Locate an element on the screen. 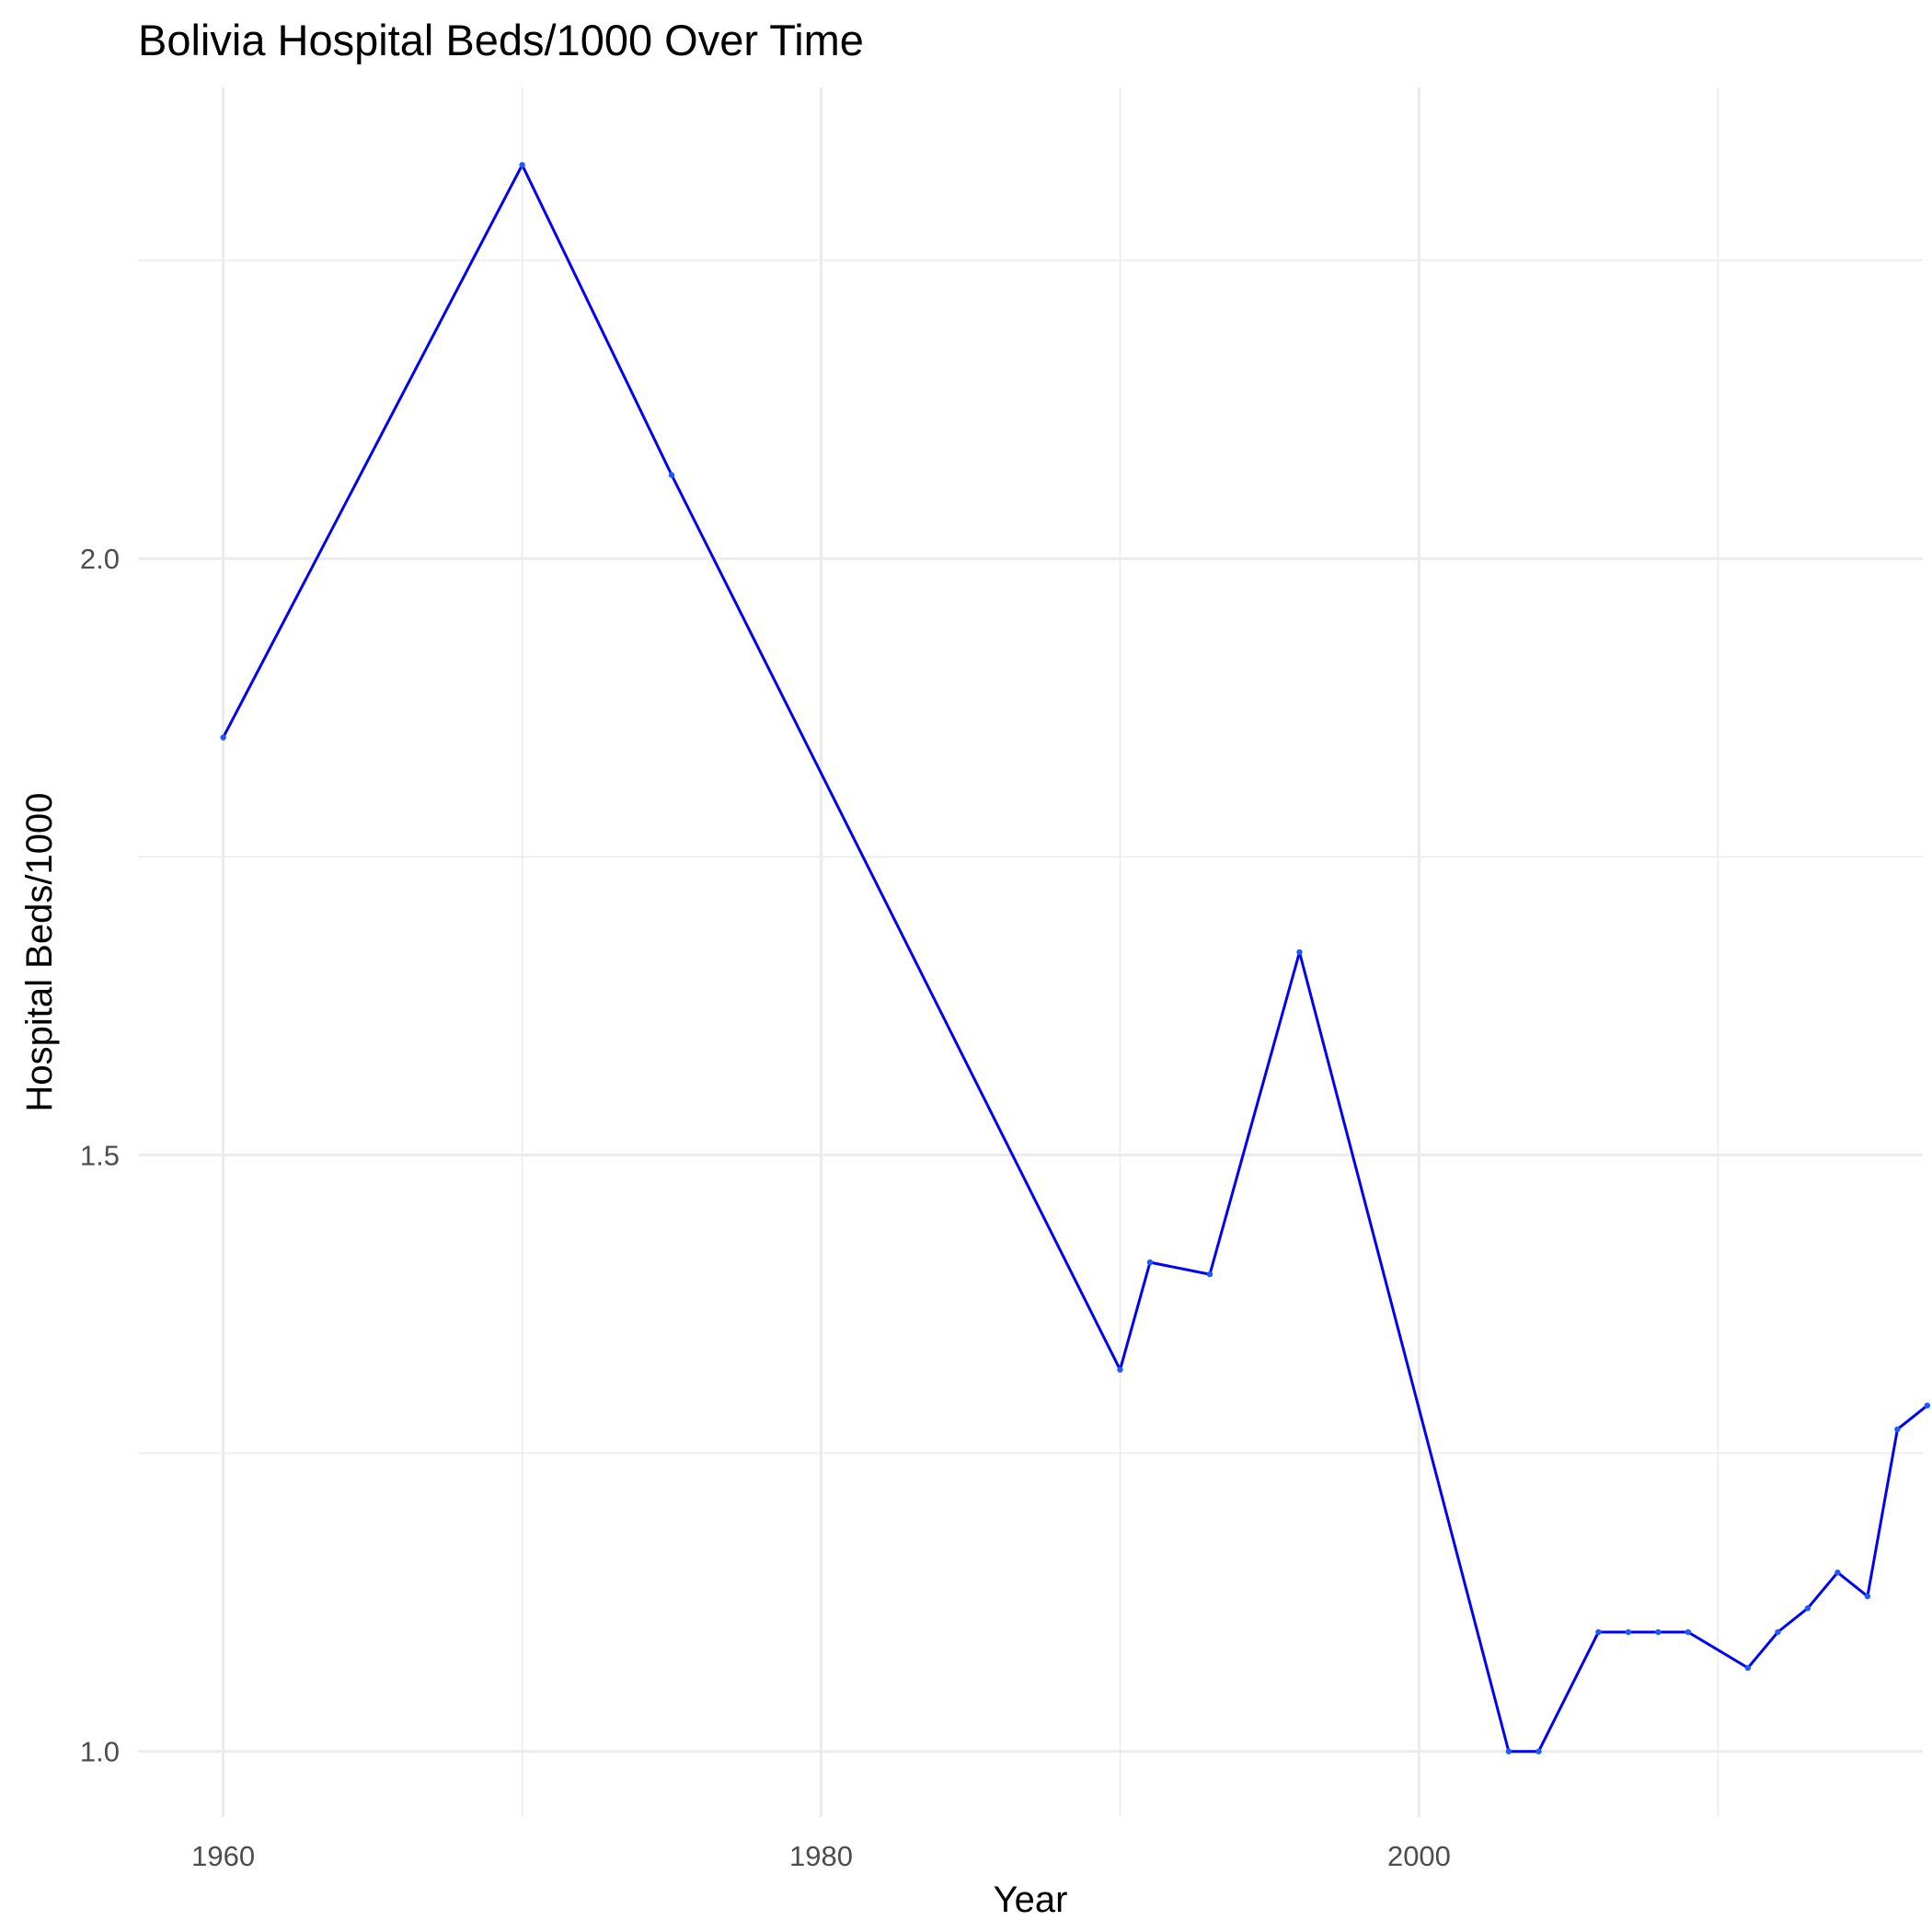  y-axis-title: Hospital Beds/1000 is located at coordinates (39, 952).